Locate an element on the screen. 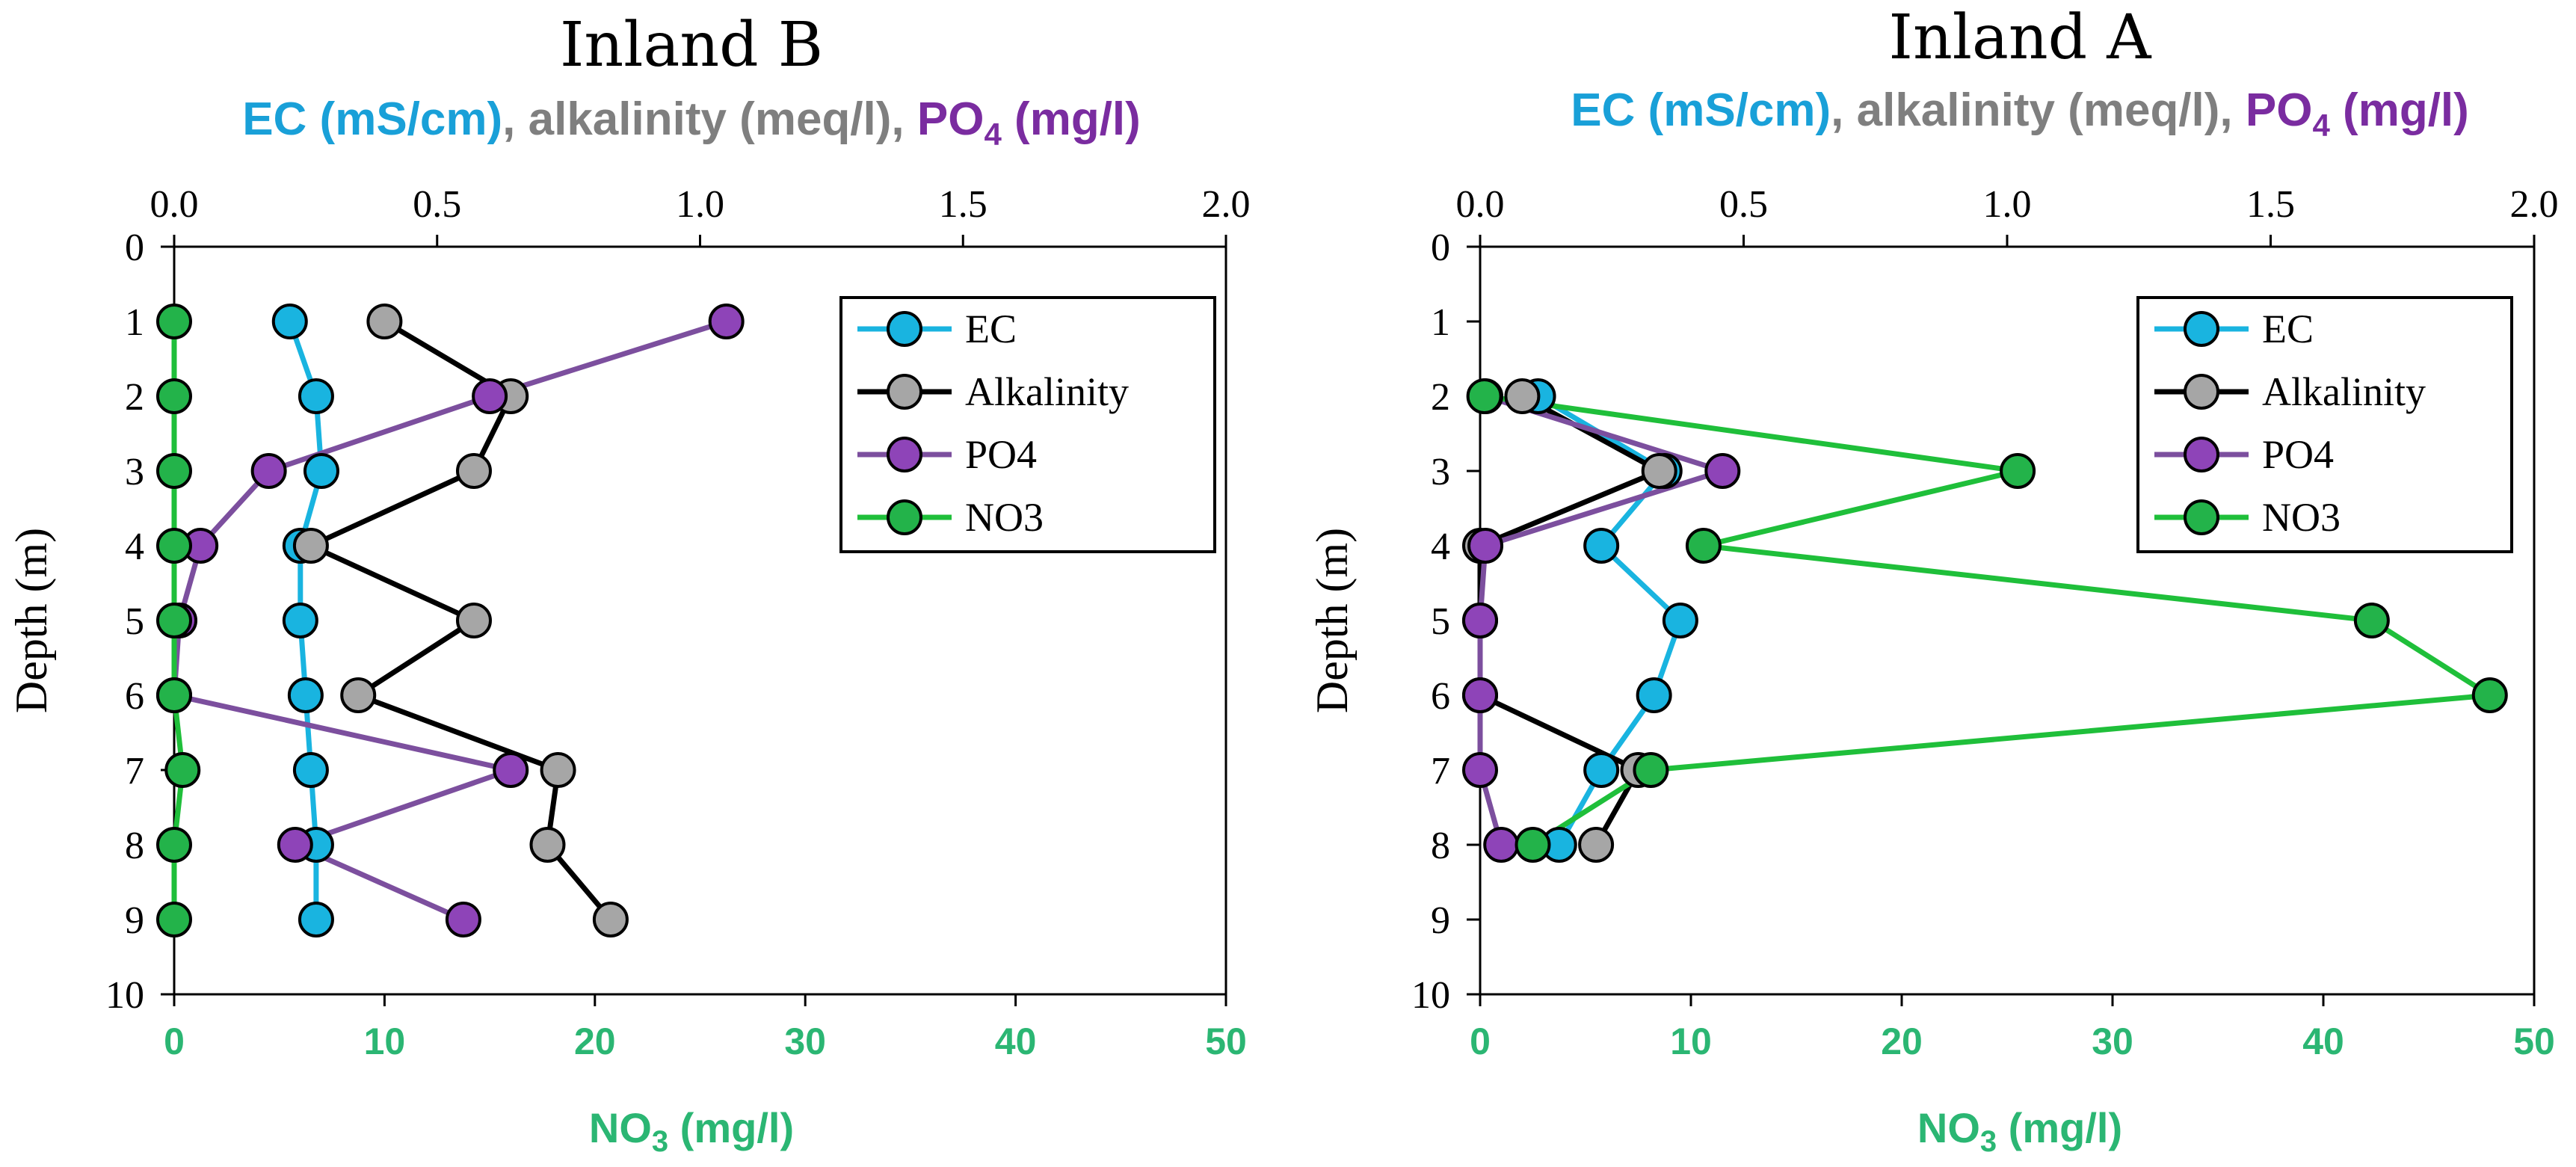 This screenshot has width=2576, height=1167. bottom-axis-label: NO3 (mg/l) is located at coordinates (2019, 1131).